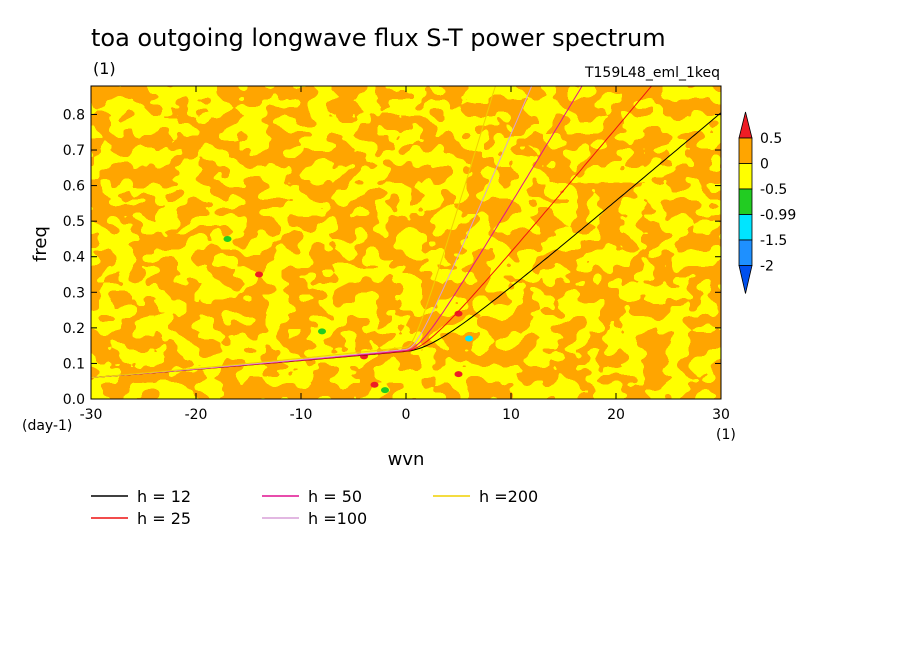 This screenshot has width=904, height=654. I want to click on y-tick-label-7: 0.7, so click(74, 151).